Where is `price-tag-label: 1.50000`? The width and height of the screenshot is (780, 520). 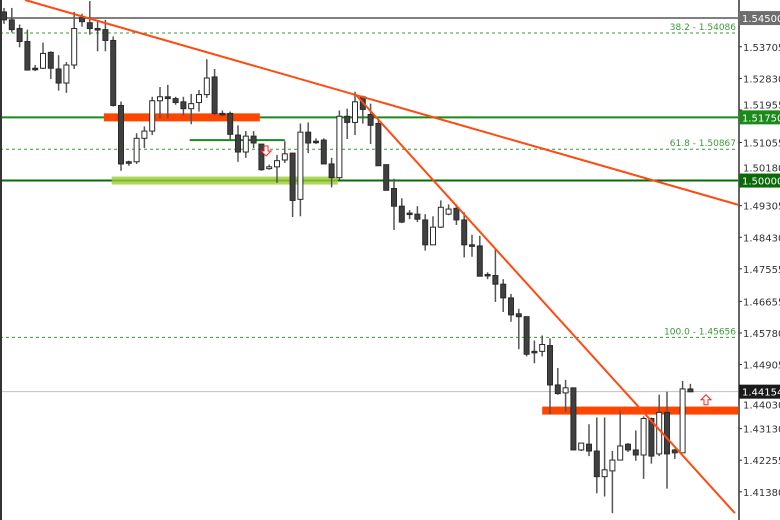
price-tag-label: 1.50000 is located at coordinates (761, 182).